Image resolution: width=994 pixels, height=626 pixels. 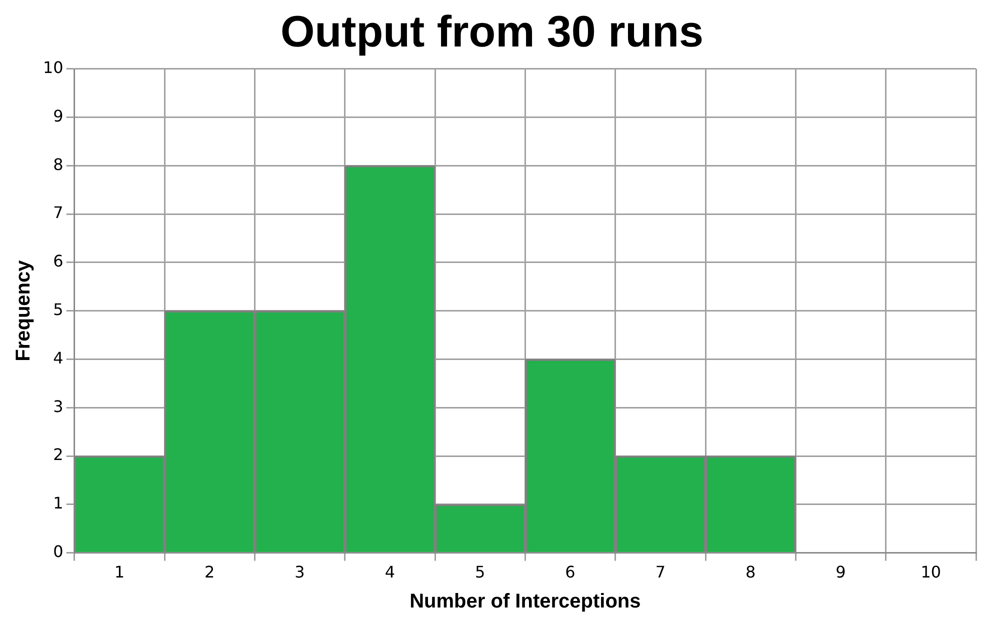 What do you see at coordinates (299, 572) in the screenshot?
I see `x-tick-label: 3` at bounding box center [299, 572].